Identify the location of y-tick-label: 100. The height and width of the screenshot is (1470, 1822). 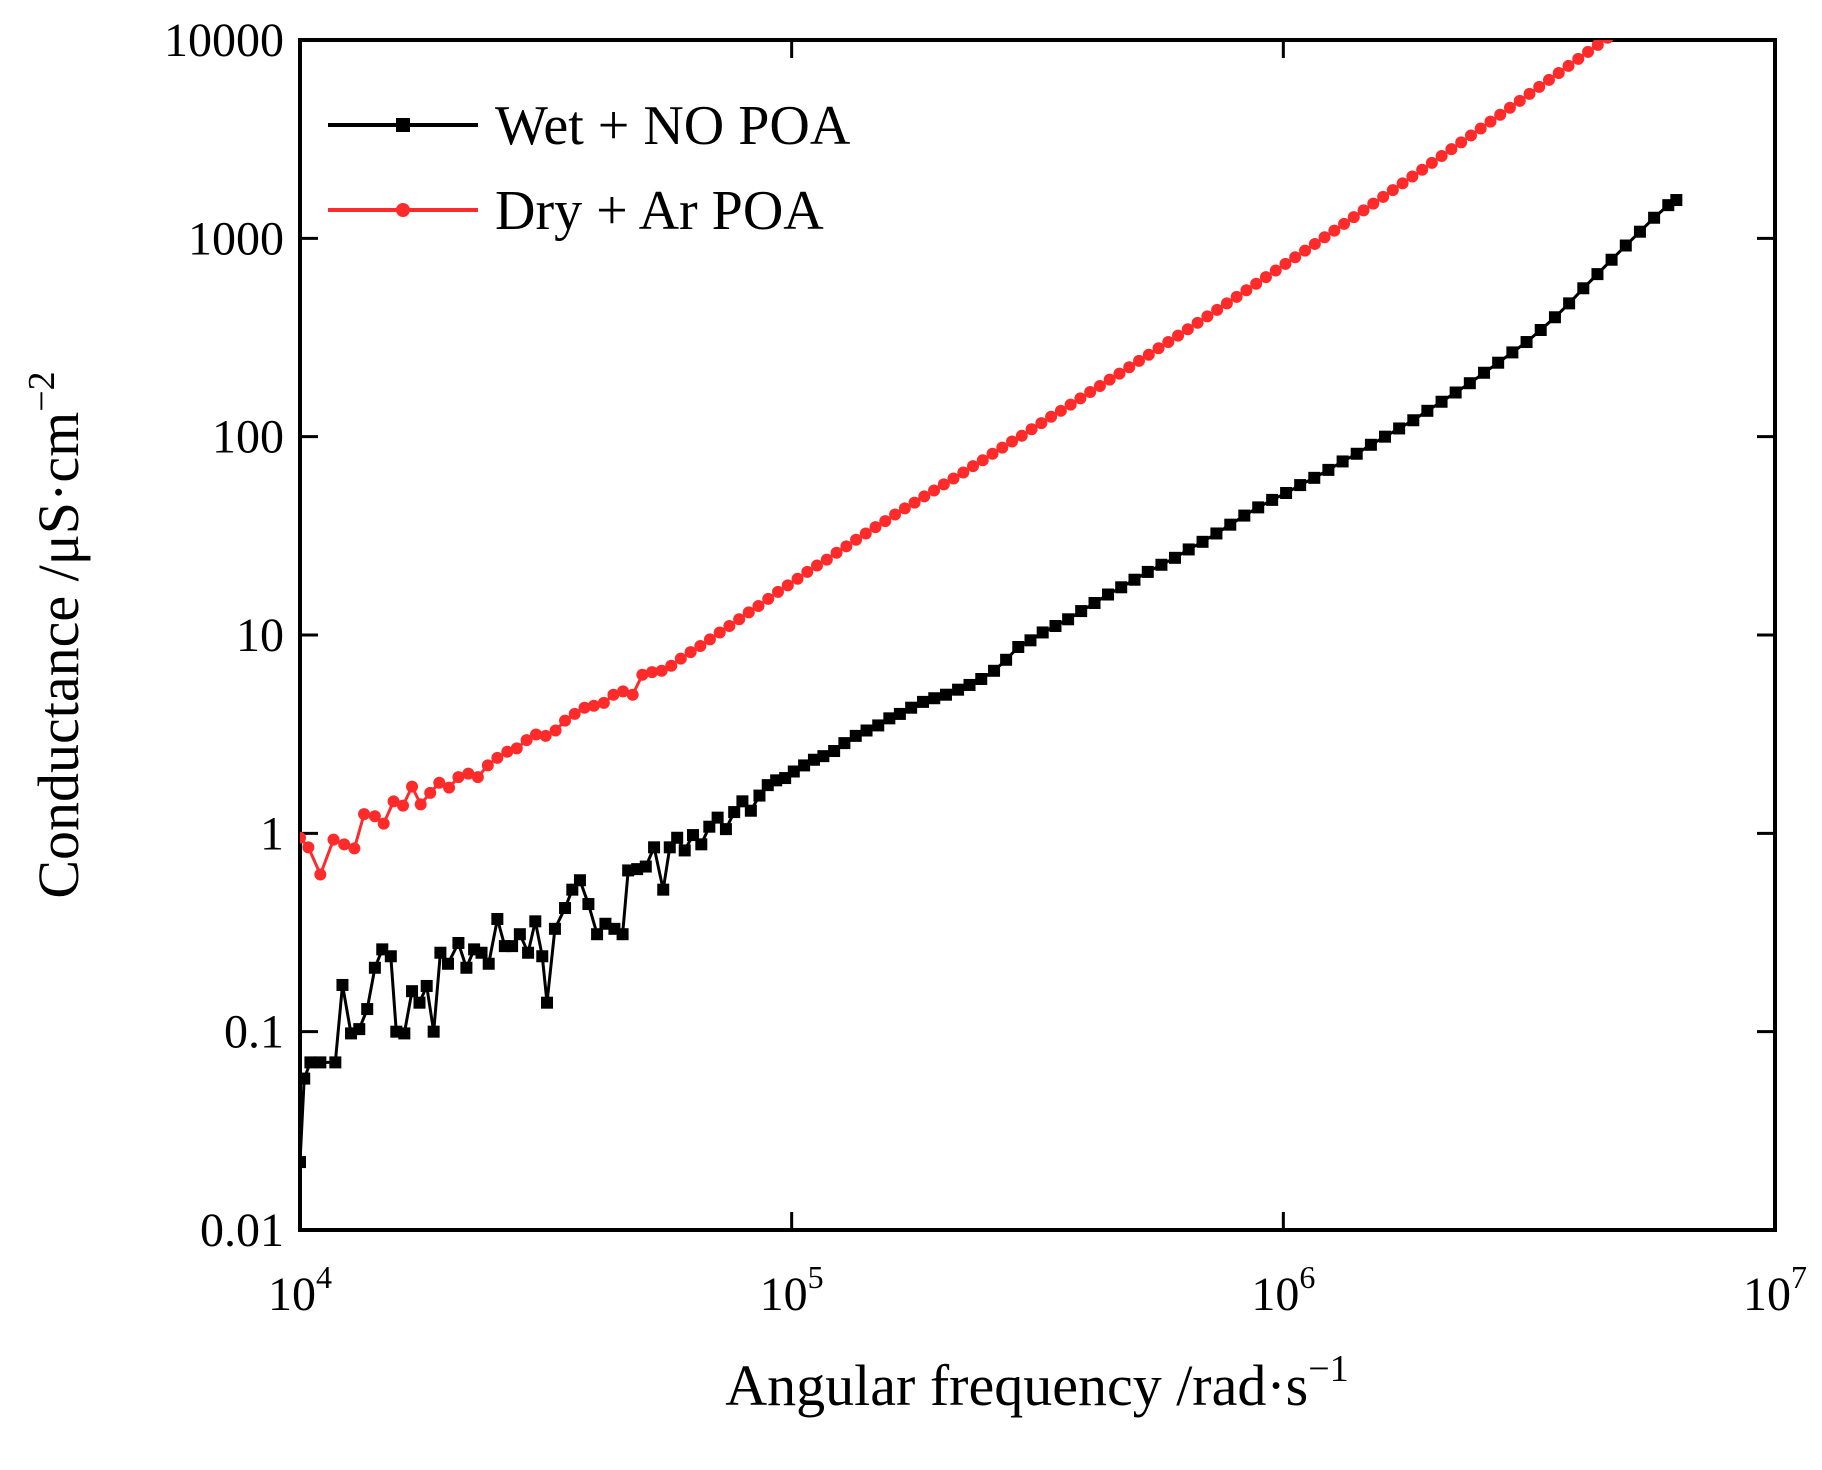
(248, 437).